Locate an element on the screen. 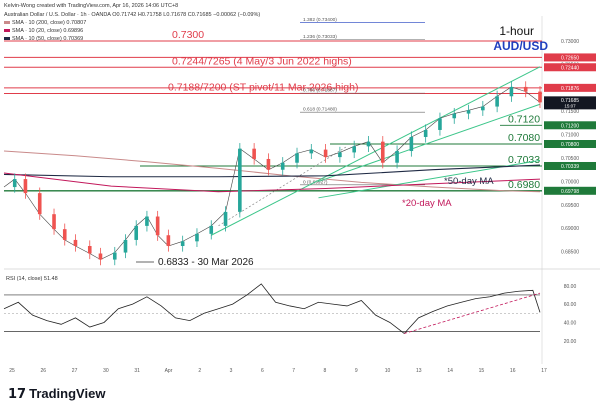 The height and width of the screenshot is (410, 600). ma-50-annotation: *50-day MA is located at coordinates (469, 181).